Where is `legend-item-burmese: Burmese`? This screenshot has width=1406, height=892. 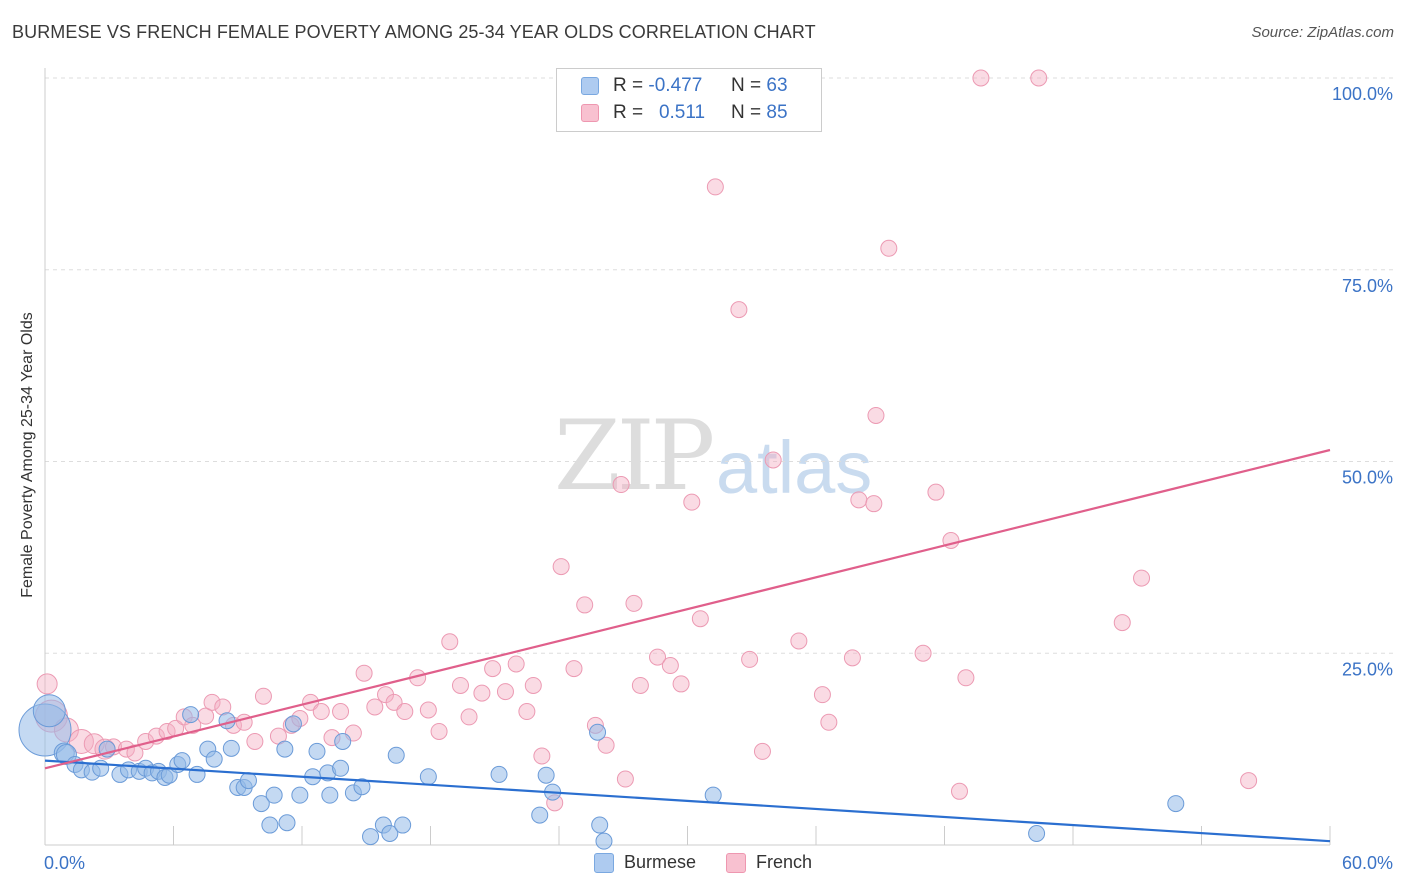 legend-item-burmese: Burmese is located at coordinates (644, 862).